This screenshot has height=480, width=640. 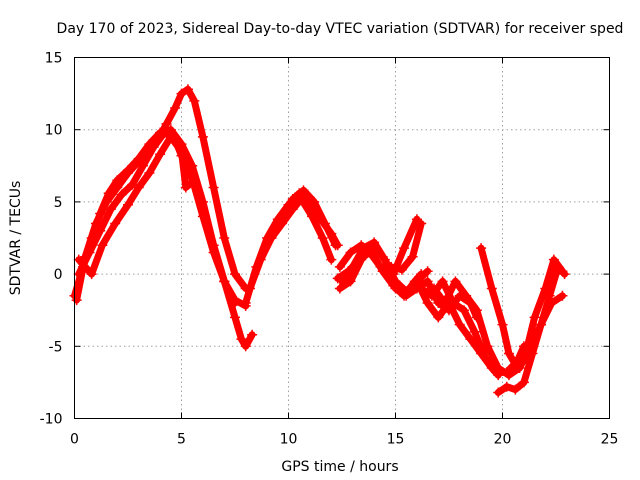 I want to click on y-tick-label: -10, so click(x=51, y=420).